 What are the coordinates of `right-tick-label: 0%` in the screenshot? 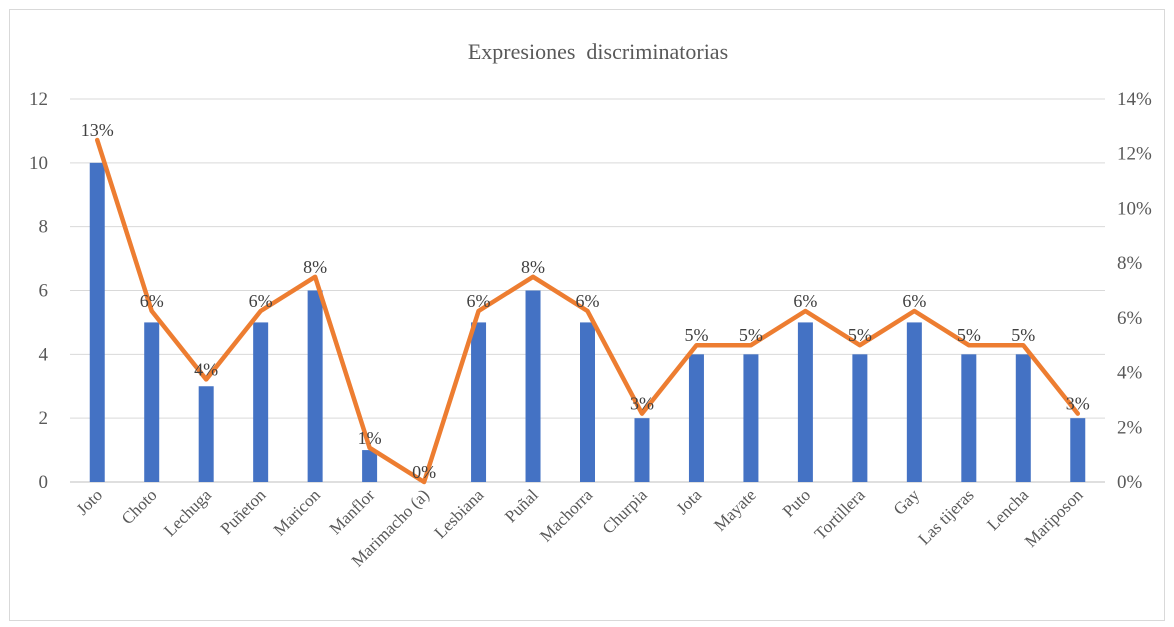 It's located at (1130, 482).